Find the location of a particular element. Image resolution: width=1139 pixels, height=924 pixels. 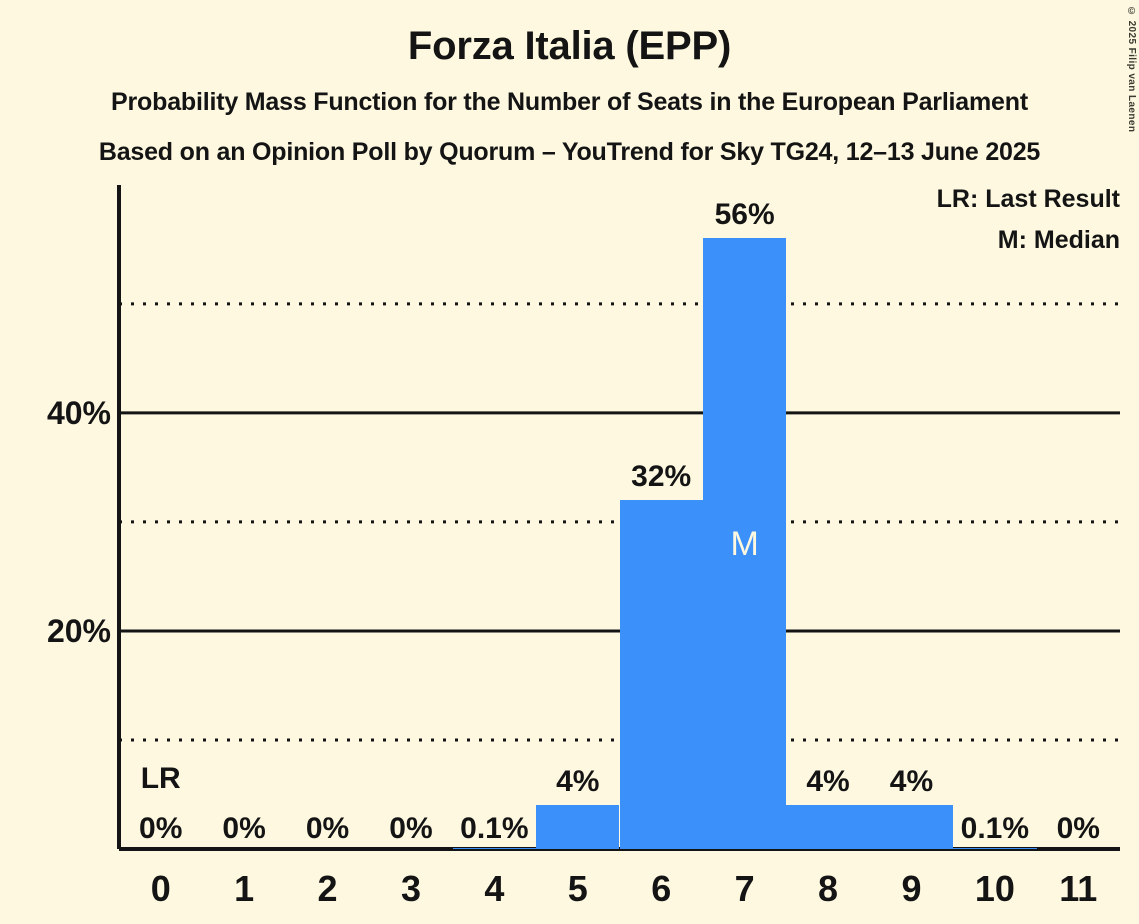

legend-last-result: LR: Last Result is located at coordinates (1028, 199).